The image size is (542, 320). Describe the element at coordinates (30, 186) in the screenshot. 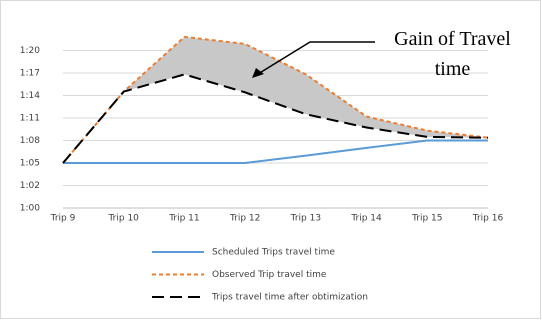

I see `y-tick-label: 1:02` at that location.